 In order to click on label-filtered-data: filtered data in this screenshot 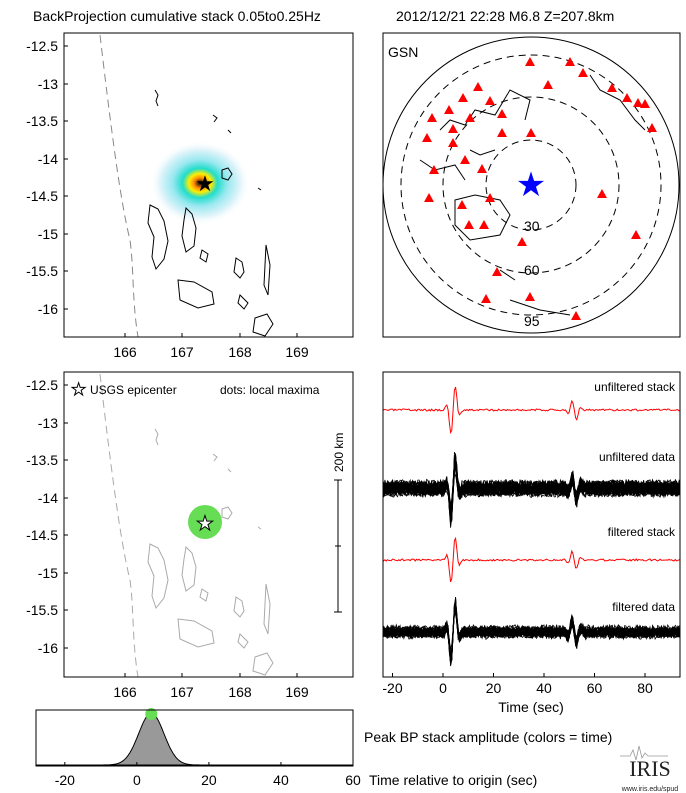, I will do `click(643, 607)`.